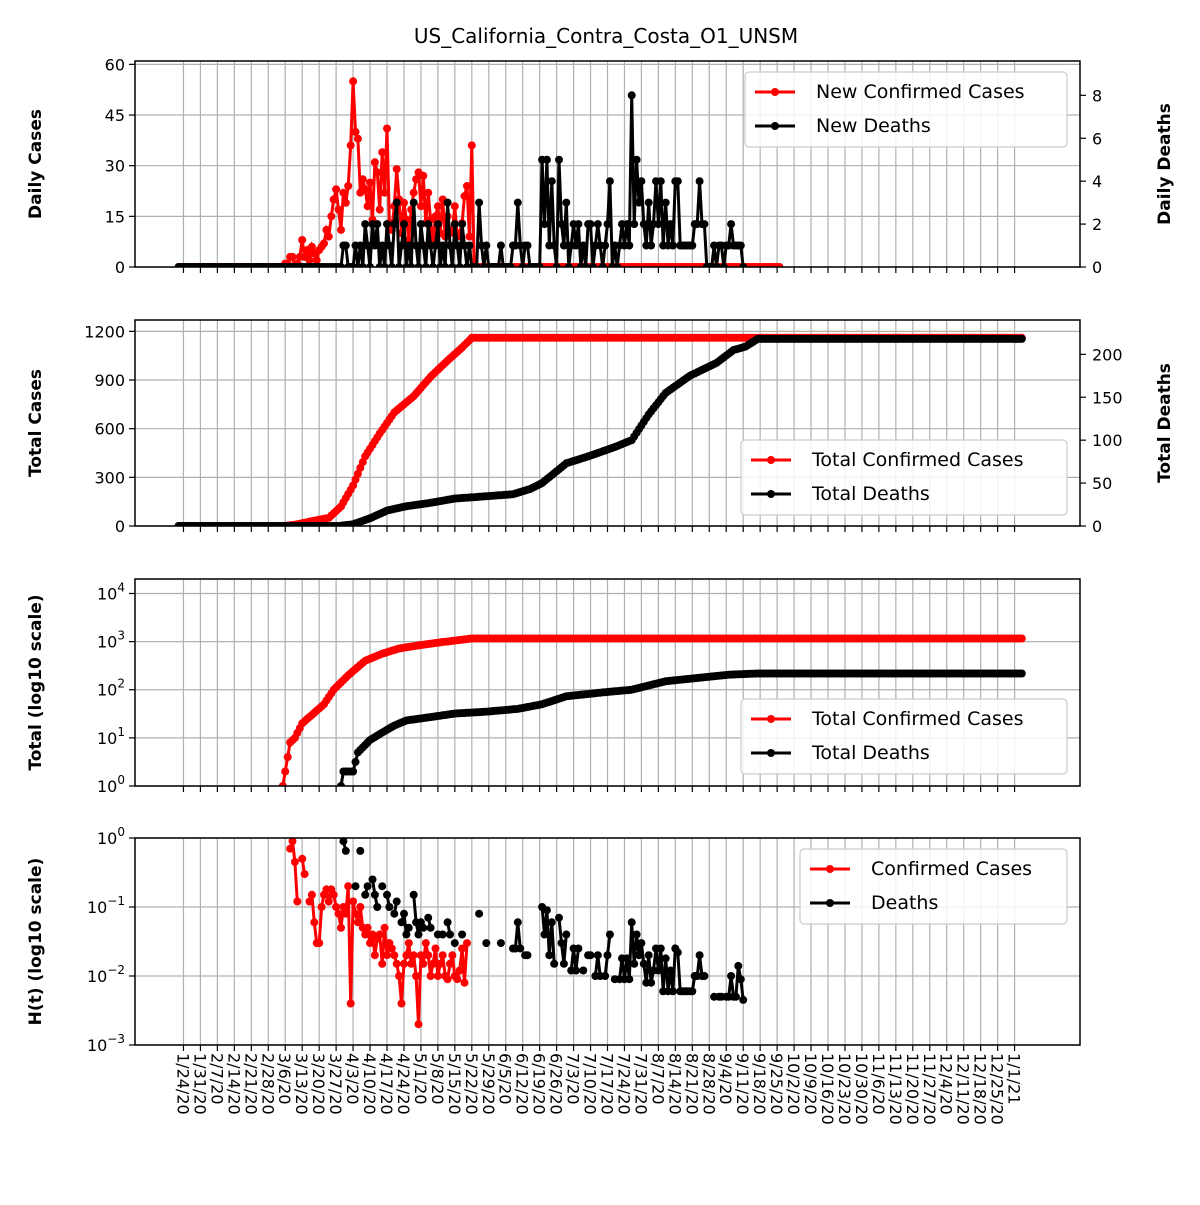 The image size is (1200, 1205). What do you see at coordinates (904, 903) in the screenshot?
I see `legend-label: Deaths` at bounding box center [904, 903].